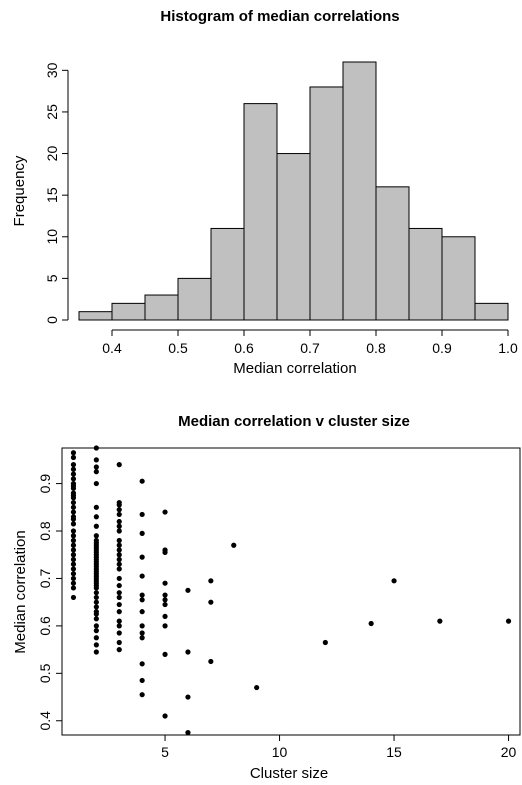  I want to click on scatter-y-axis: 0.4 0.5 0.6 0.7 0.8 0.9, so click(49, 602).